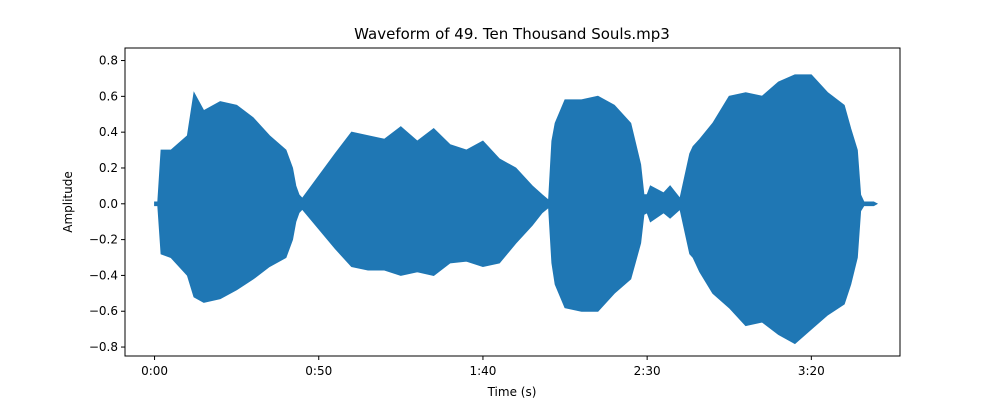 This screenshot has height=400, width=1000. Describe the element at coordinates (108, 61) in the screenshot. I see `y-tick-label: 0.8` at that location.